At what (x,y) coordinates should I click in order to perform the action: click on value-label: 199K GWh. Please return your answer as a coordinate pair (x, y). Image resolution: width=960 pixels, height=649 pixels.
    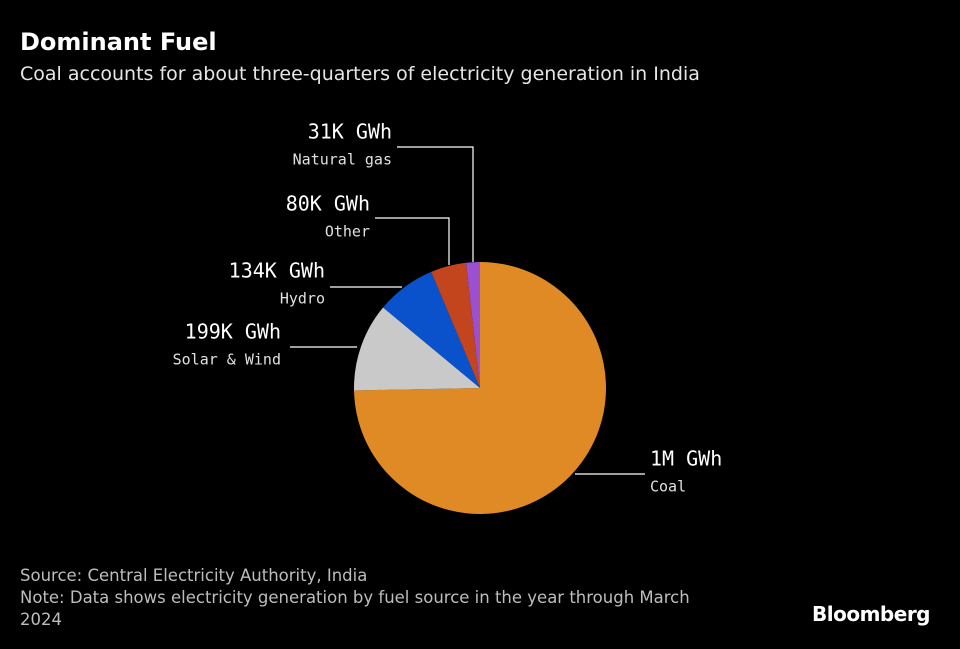
    Looking at the image, I should click on (233, 332).